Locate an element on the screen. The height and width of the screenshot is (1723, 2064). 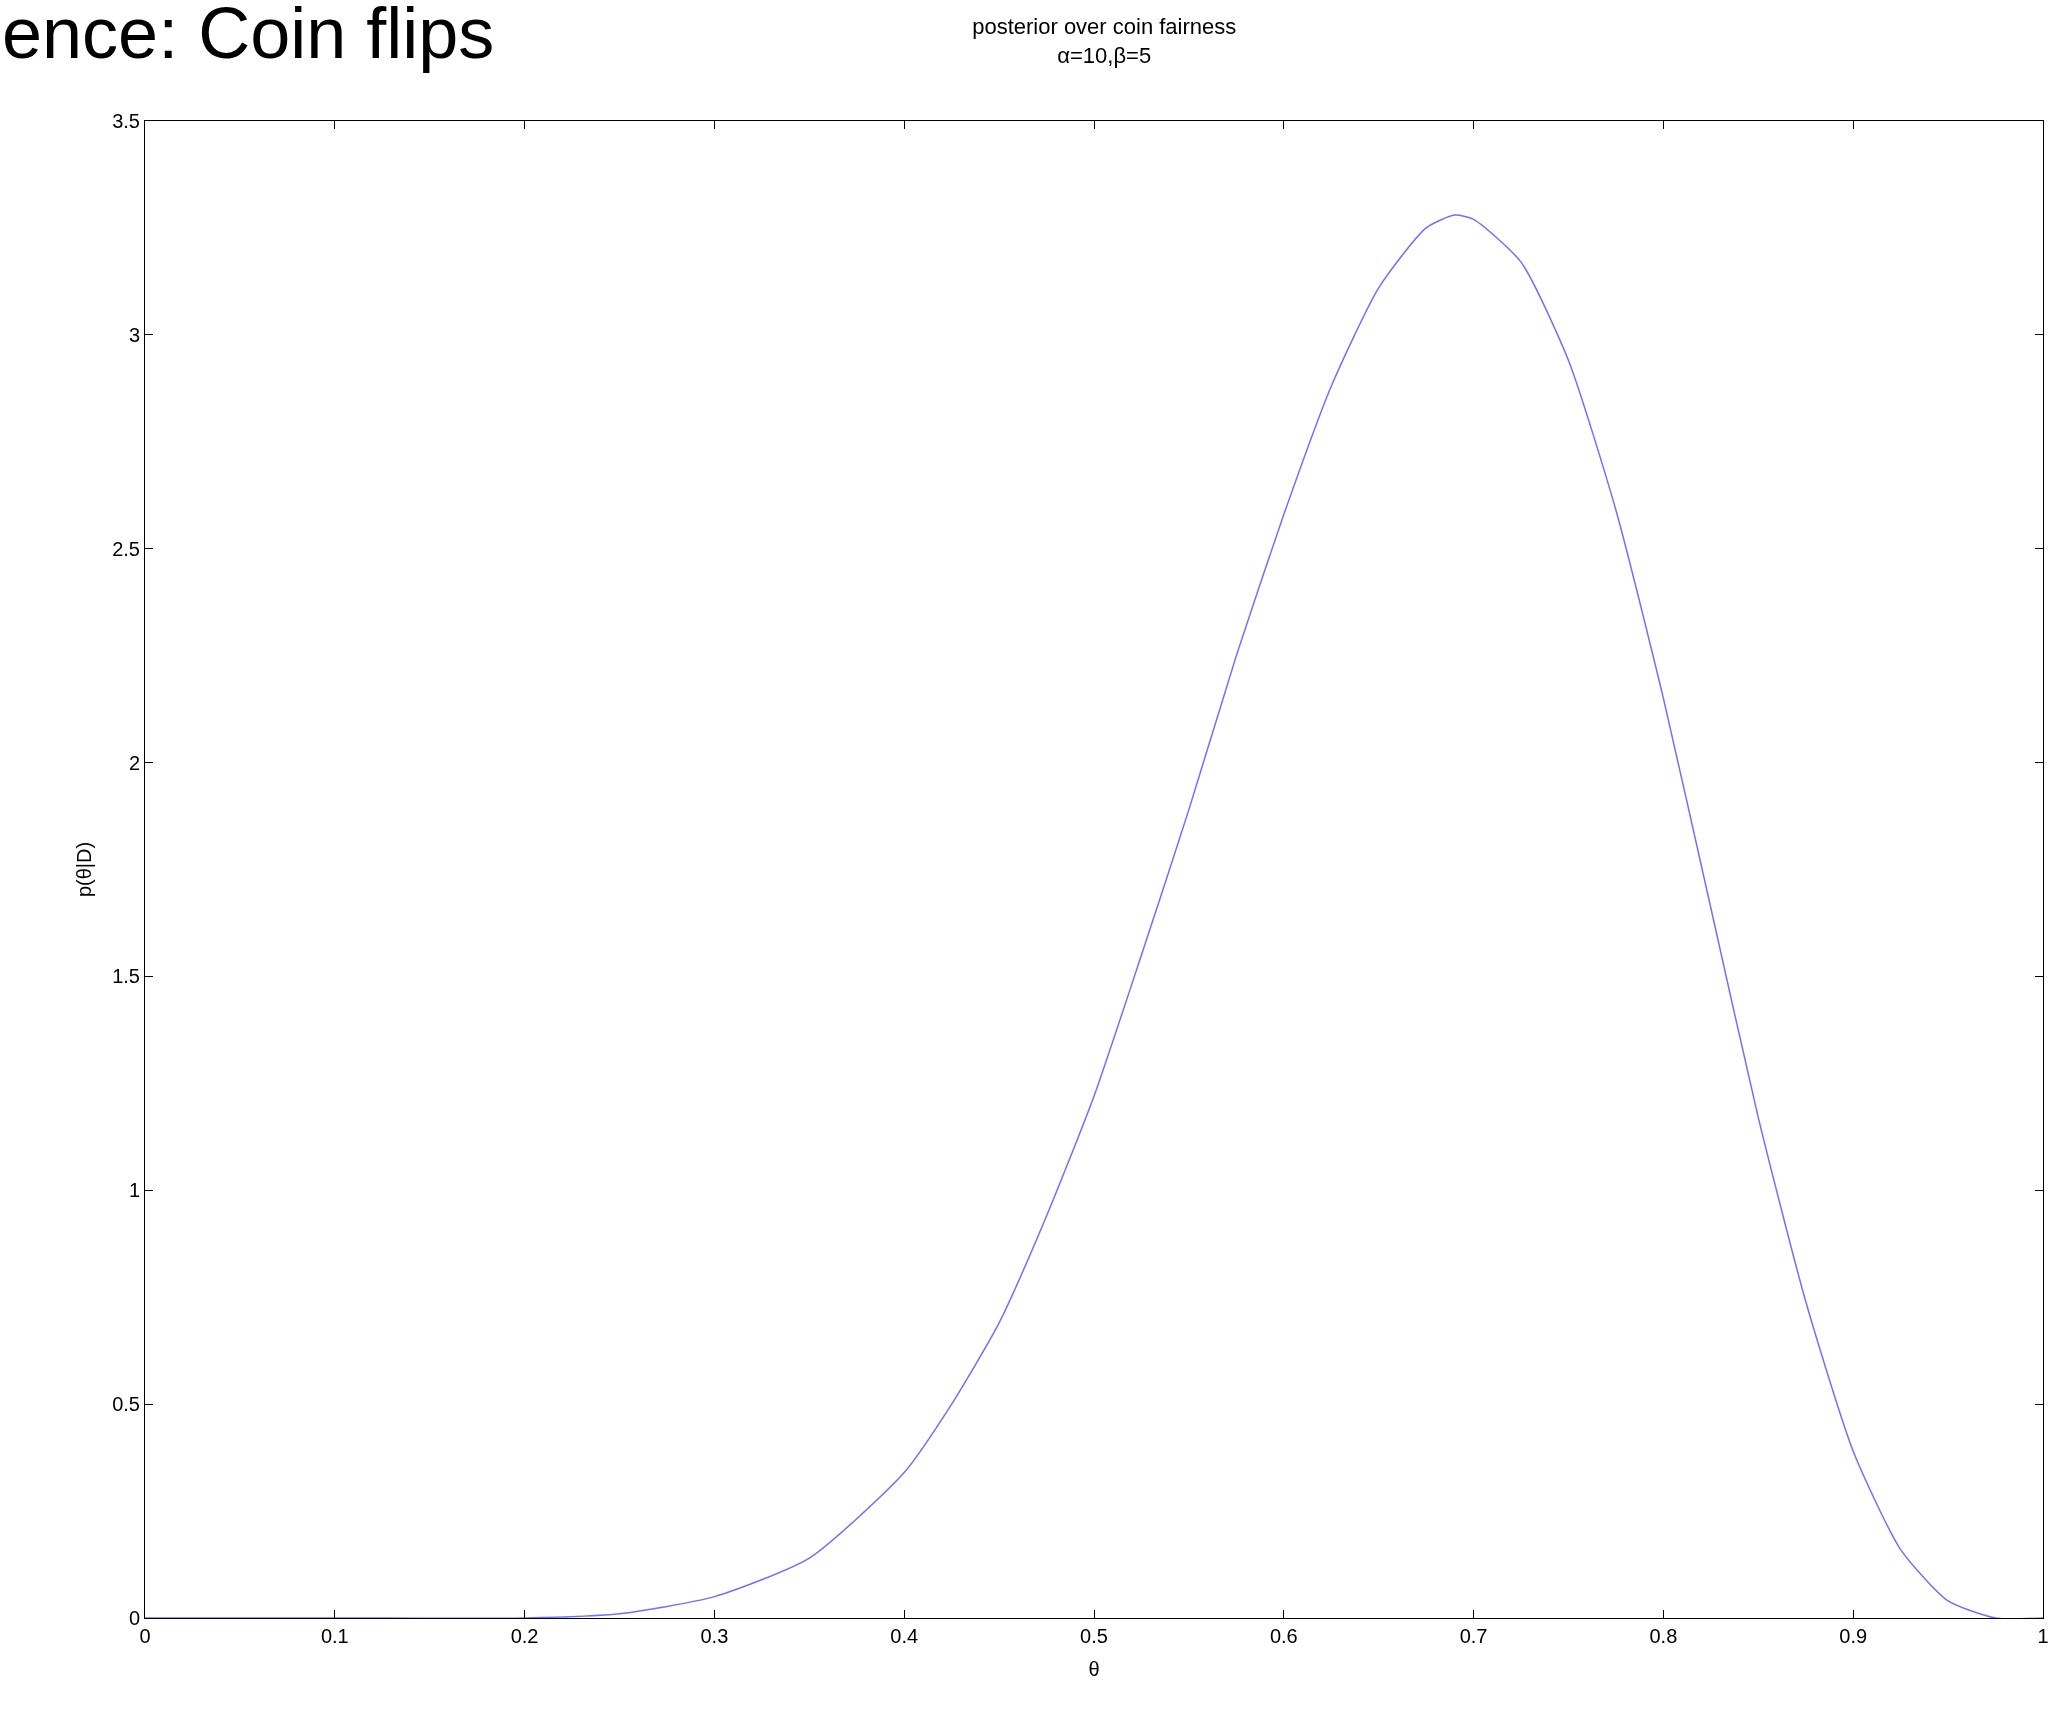
x-tick-label: 0.7 is located at coordinates (1473, 1636).